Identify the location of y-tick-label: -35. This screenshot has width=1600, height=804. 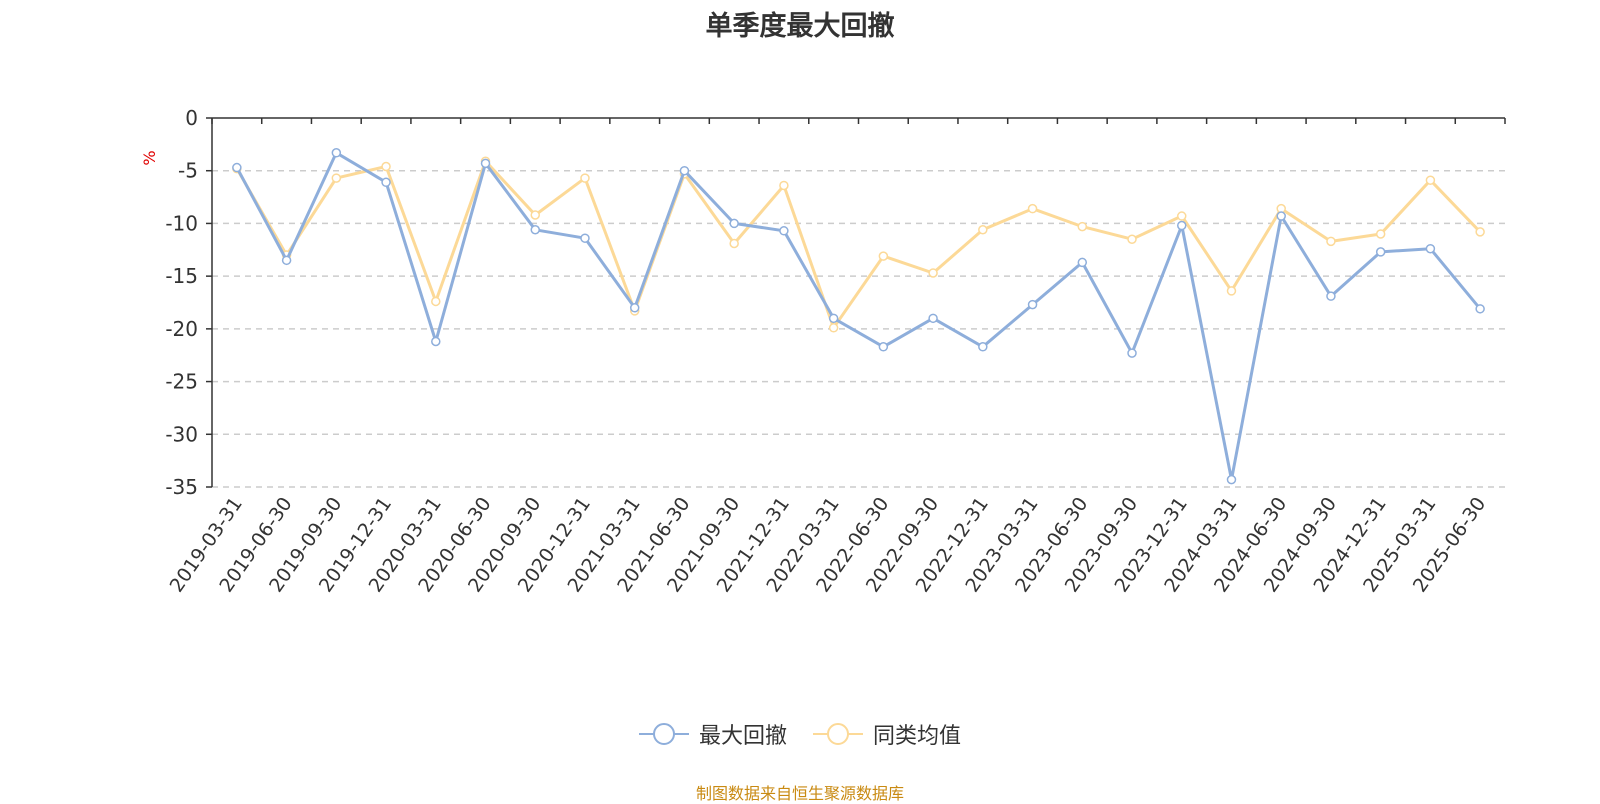
(181, 487).